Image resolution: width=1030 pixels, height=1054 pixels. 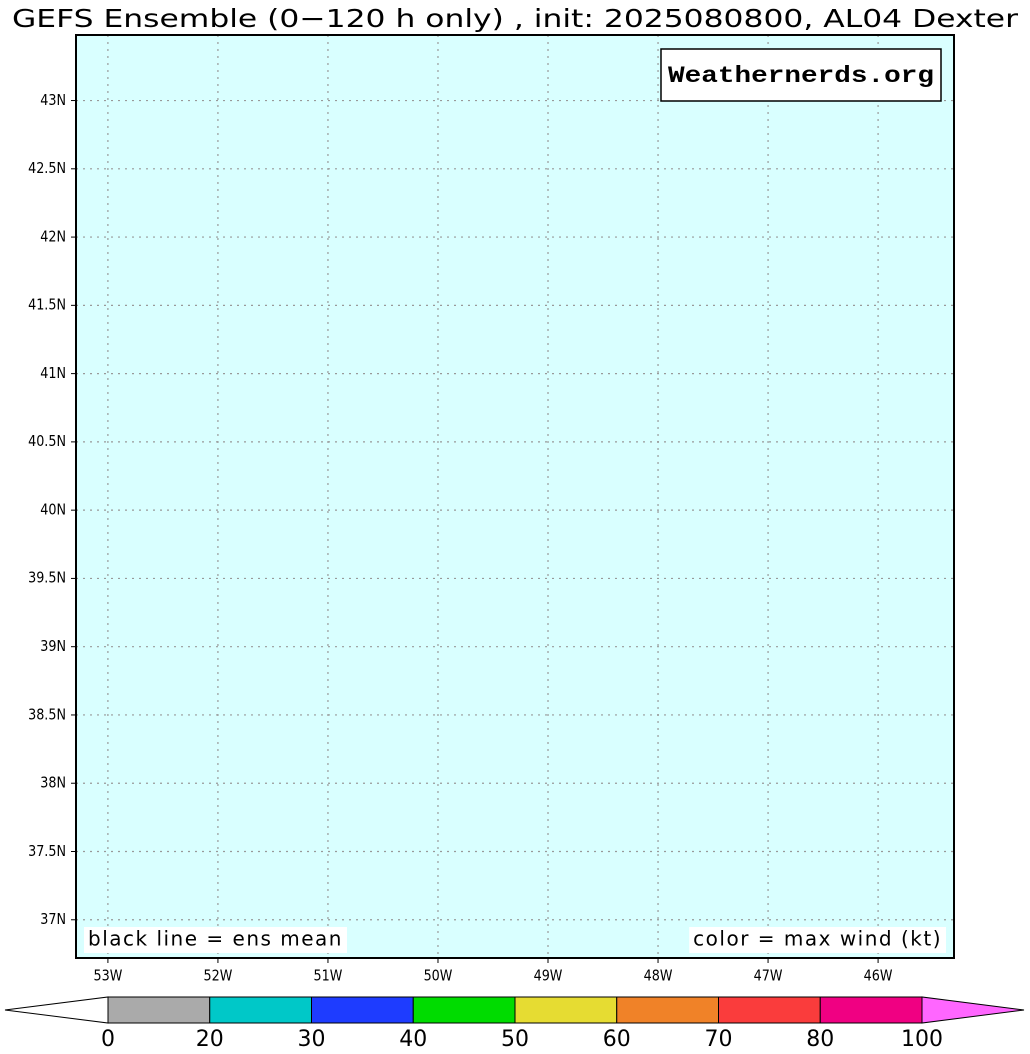 I want to click on y-tick-label: 37N, so click(x=53, y=919).